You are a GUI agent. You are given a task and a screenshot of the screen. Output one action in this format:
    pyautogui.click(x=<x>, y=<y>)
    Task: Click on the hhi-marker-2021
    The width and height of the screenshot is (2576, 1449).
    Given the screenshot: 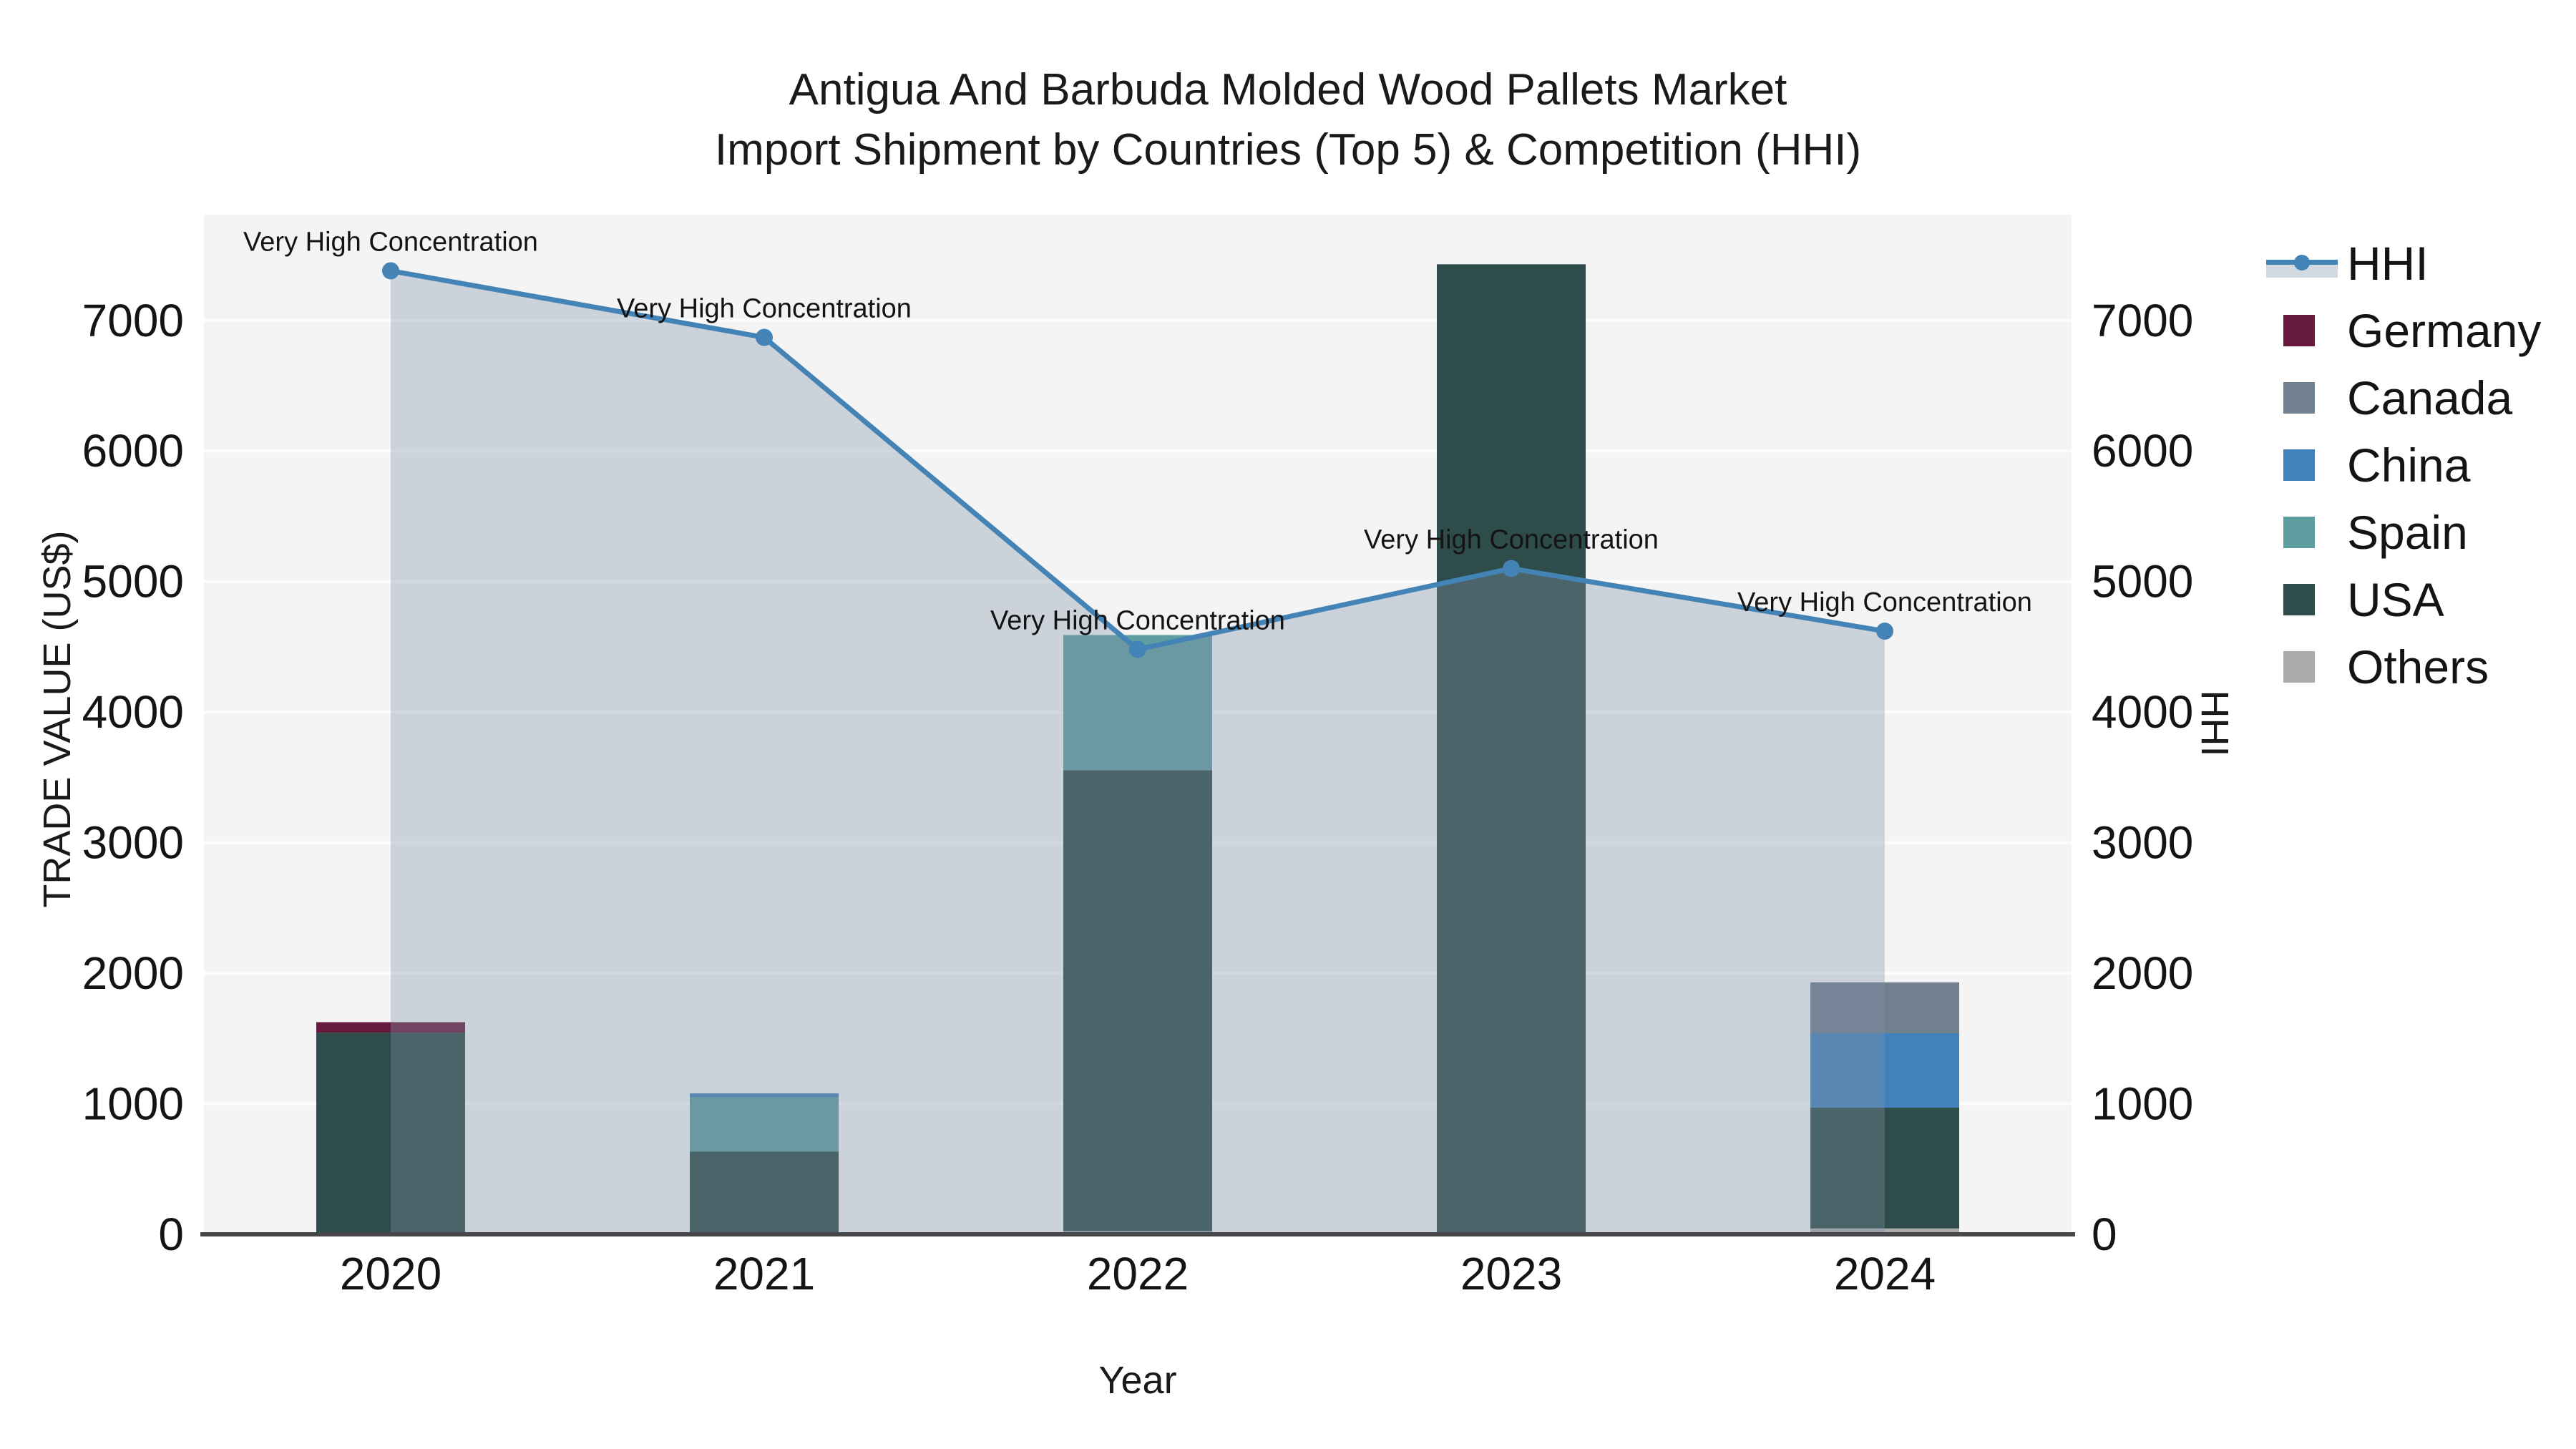 What is the action you would take?
    pyautogui.click(x=764, y=337)
    